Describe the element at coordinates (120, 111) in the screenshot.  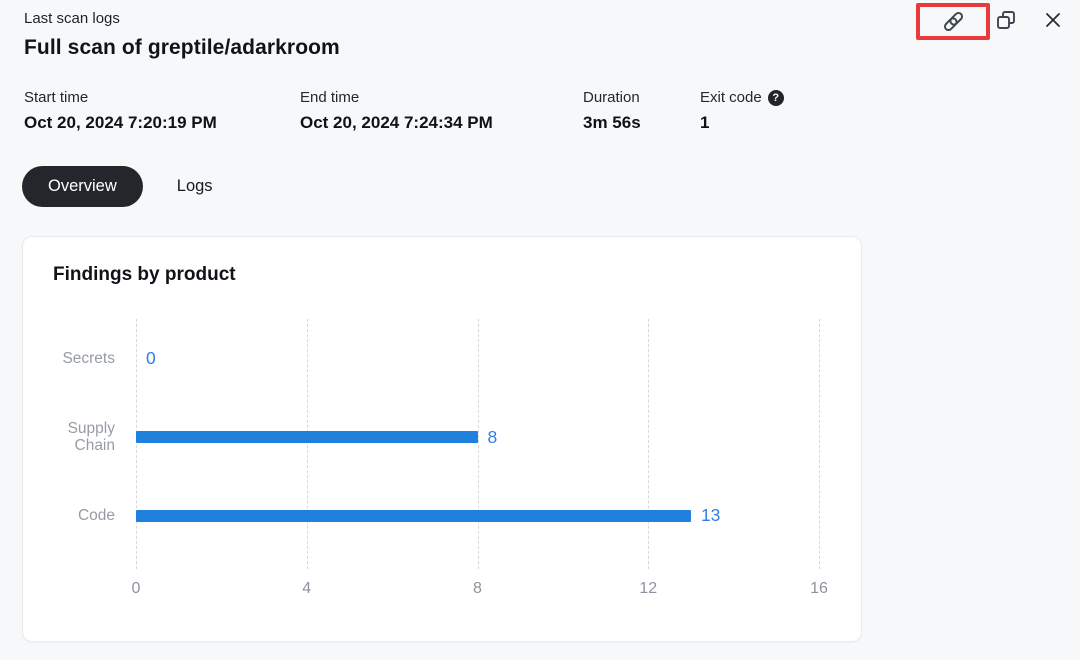
I see `meta-start-time: Start time Oct 20, 2024 7:20:19 PM` at that location.